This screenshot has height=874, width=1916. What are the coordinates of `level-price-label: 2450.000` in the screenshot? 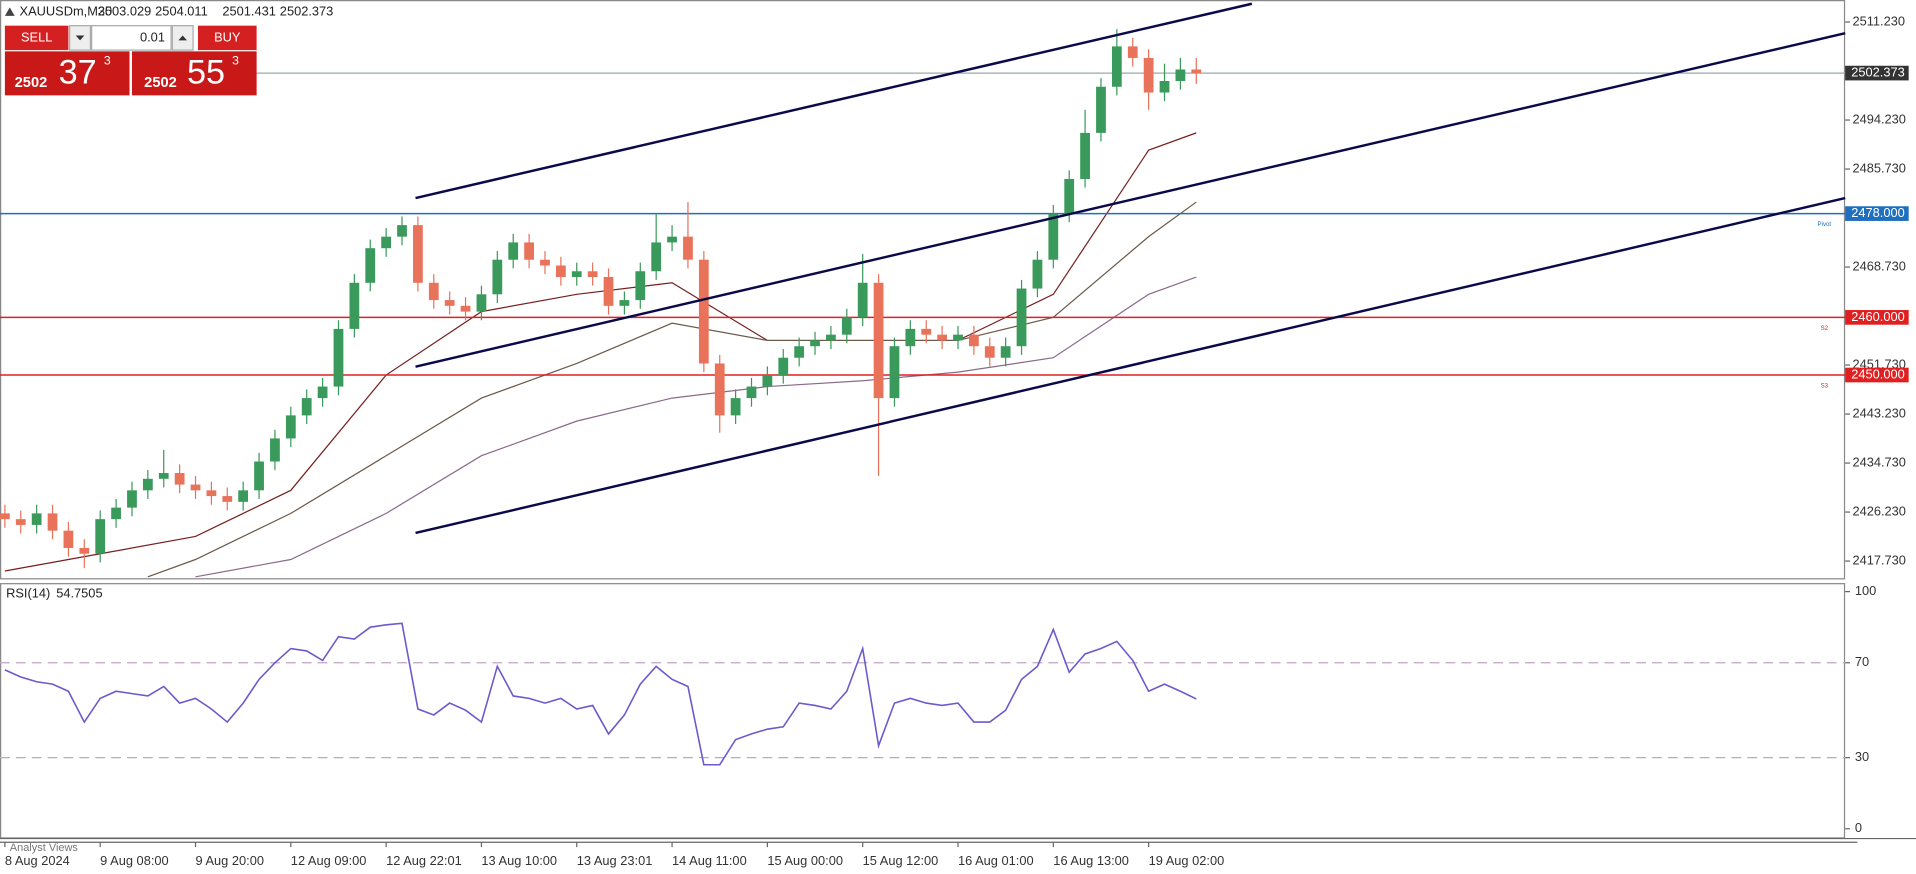 It's located at (1878, 373).